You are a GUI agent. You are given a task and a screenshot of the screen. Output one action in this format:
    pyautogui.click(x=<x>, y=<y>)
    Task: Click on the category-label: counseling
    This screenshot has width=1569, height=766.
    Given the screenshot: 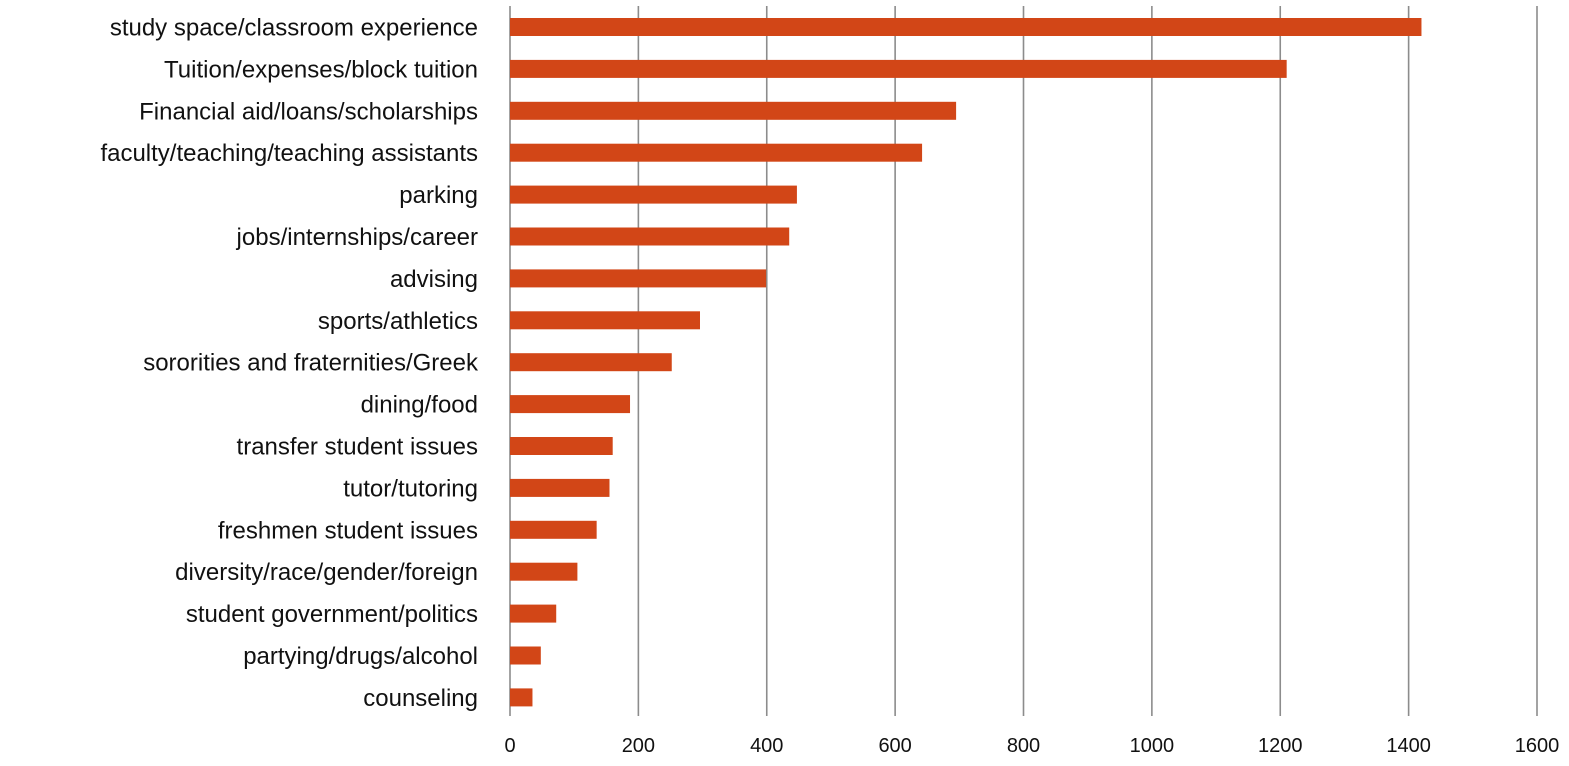 What is the action you would take?
    pyautogui.click(x=420, y=698)
    